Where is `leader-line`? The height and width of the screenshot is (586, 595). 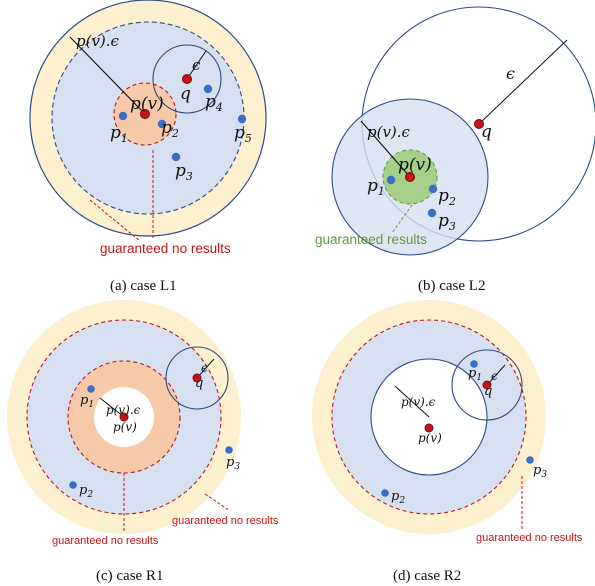
leader-line is located at coordinates (402, 219).